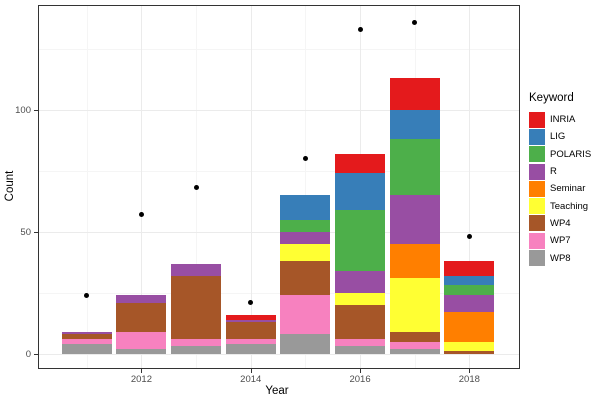 The height and width of the screenshot is (400, 600). What do you see at coordinates (568, 189) in the screenshot?
I see `legend-item-label: Seminar` at bounding box center [568, 189].